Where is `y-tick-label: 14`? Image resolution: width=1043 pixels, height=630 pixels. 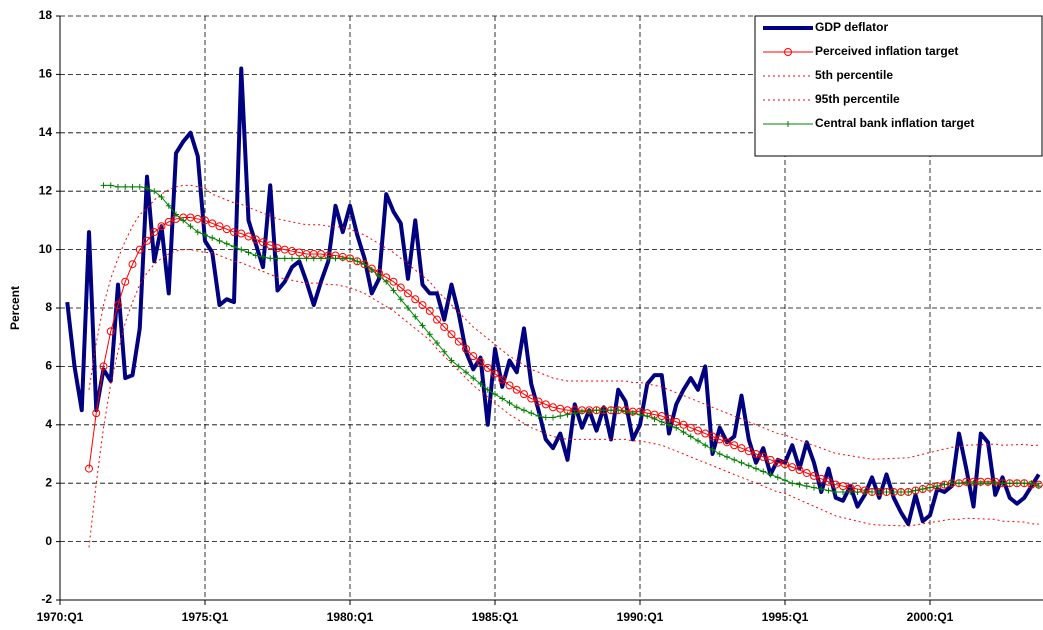
y-tick-label: 14 is located at coordinates (46, 132).